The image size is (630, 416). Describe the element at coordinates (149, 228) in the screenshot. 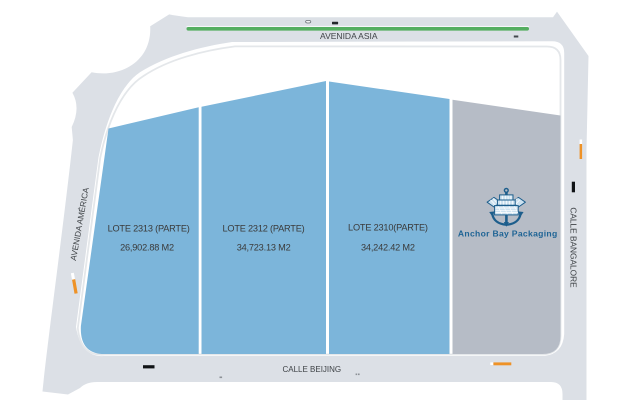

I see `svg-text: LOTE 2313 (PARTE)` at that location.